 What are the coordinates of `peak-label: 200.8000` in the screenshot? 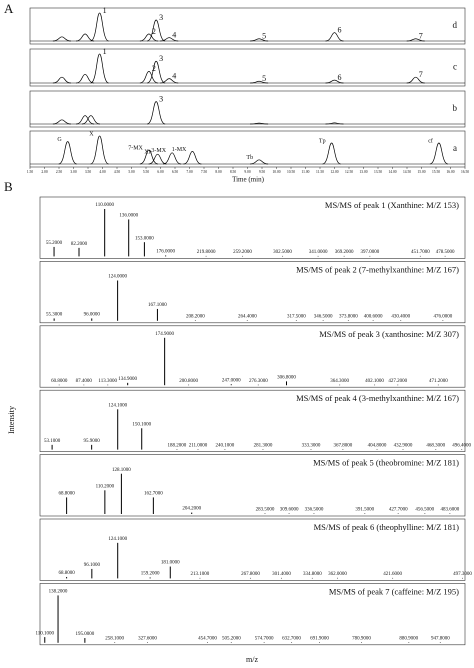 It's located at (188, 381).